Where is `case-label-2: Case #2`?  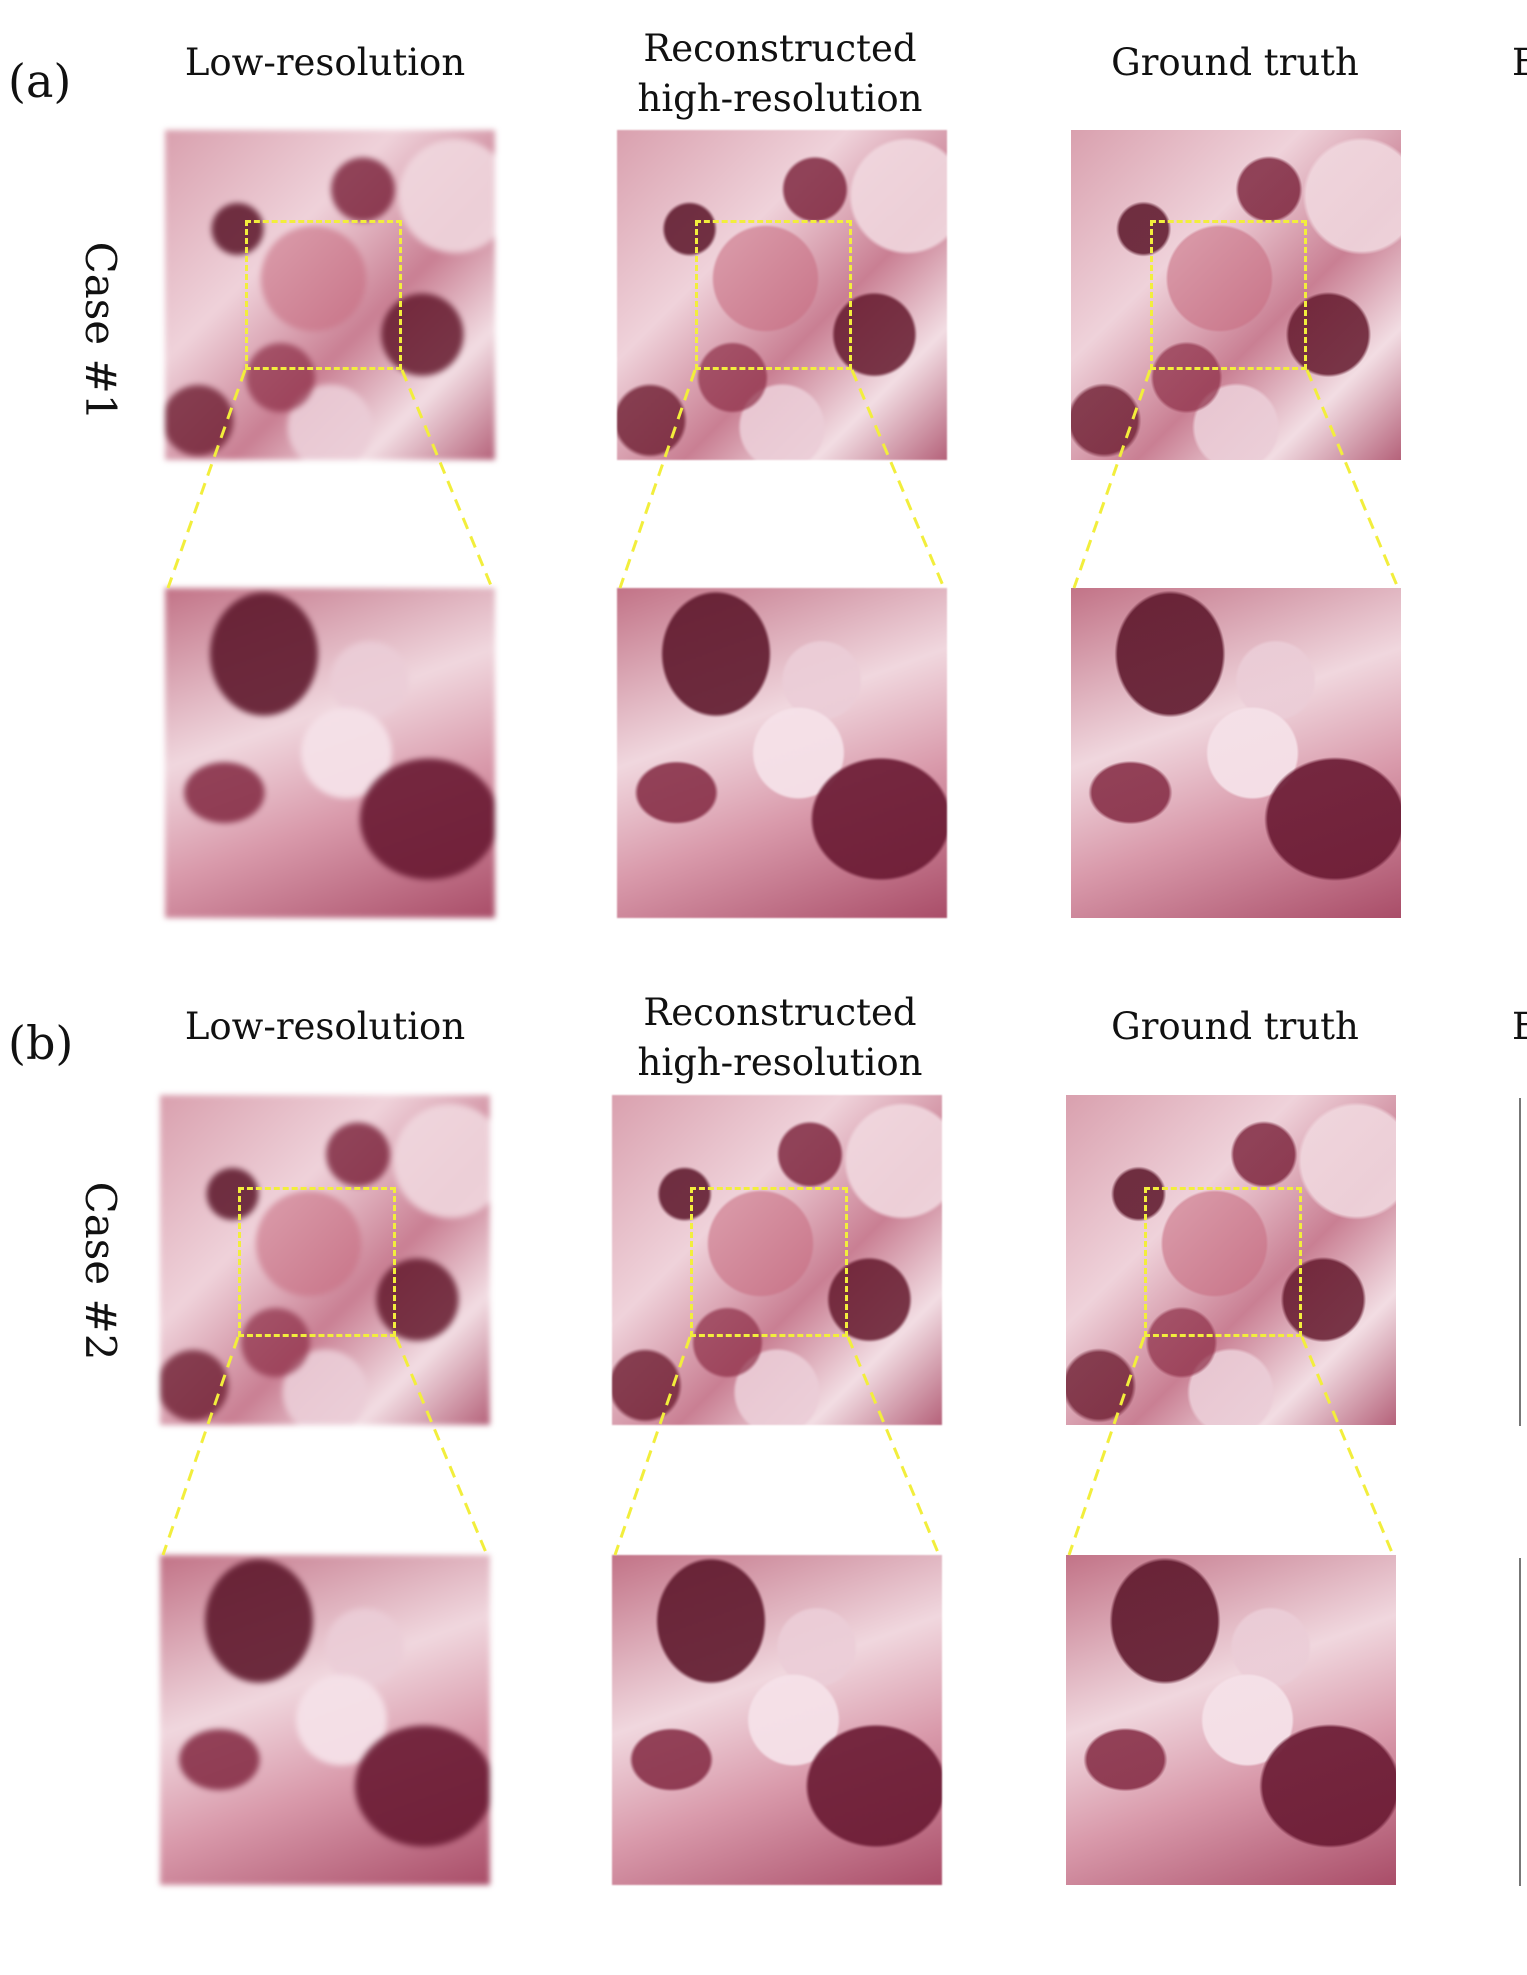 case-label-2: Case #2 is located at coordinates (100, 1271).